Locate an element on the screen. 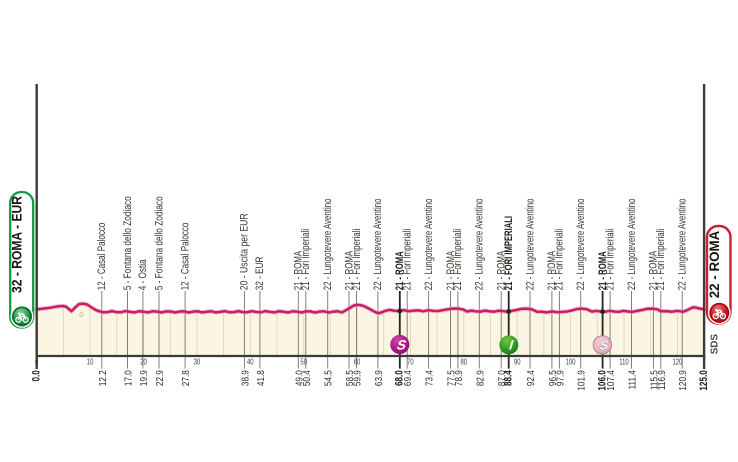 Image resolution: width=738 pixels, height=462 pixels. svg-text: 101.9 is located at coordinates (582, 380).